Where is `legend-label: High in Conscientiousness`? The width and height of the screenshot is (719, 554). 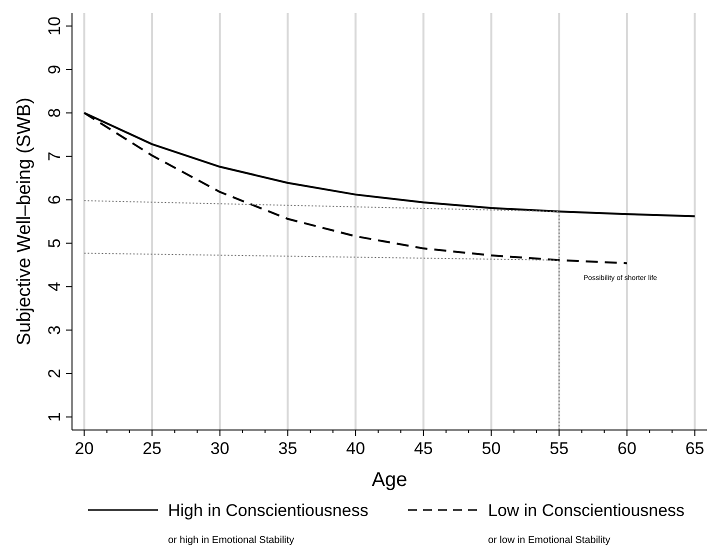 legend-label: High in Conscientiousness is located at coordinates (268, 510).